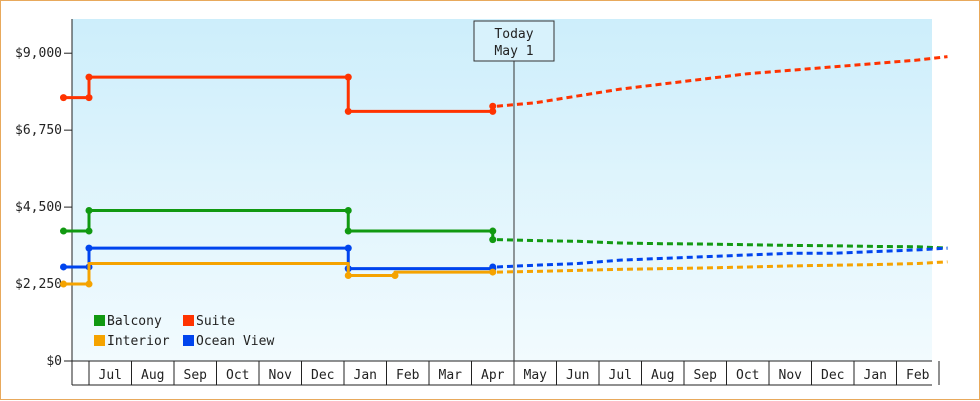  Describe the element at coordinates (722, 244) in the screenshot. I see `series-balcony-forecast` at that location.